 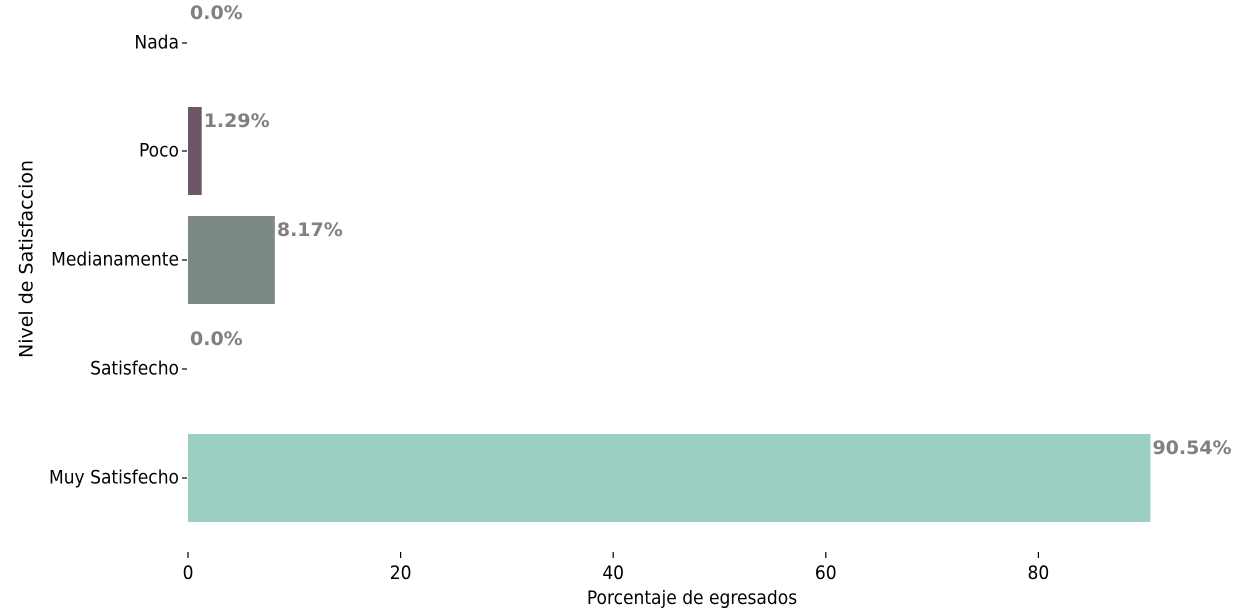 What do you see at coordinates (27, 259) in the screenshot?
I see `y-axis-title: Nivel de Satisfaccion` at bounding box center [27, 259].